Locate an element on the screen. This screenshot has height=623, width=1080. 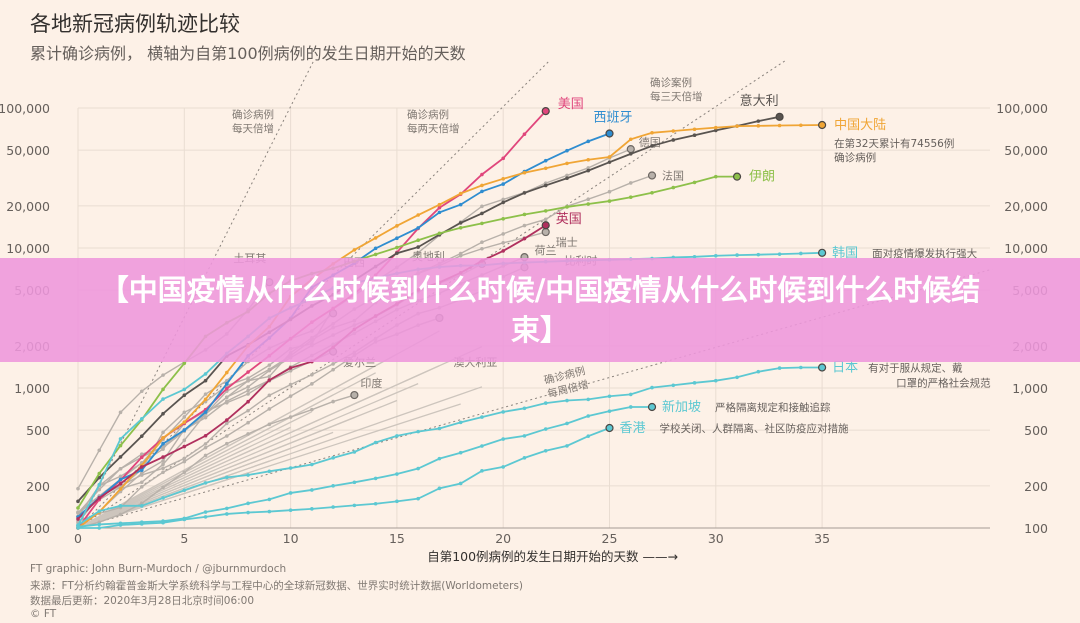
series-label: 法国 is located at coordinates (673, 175).